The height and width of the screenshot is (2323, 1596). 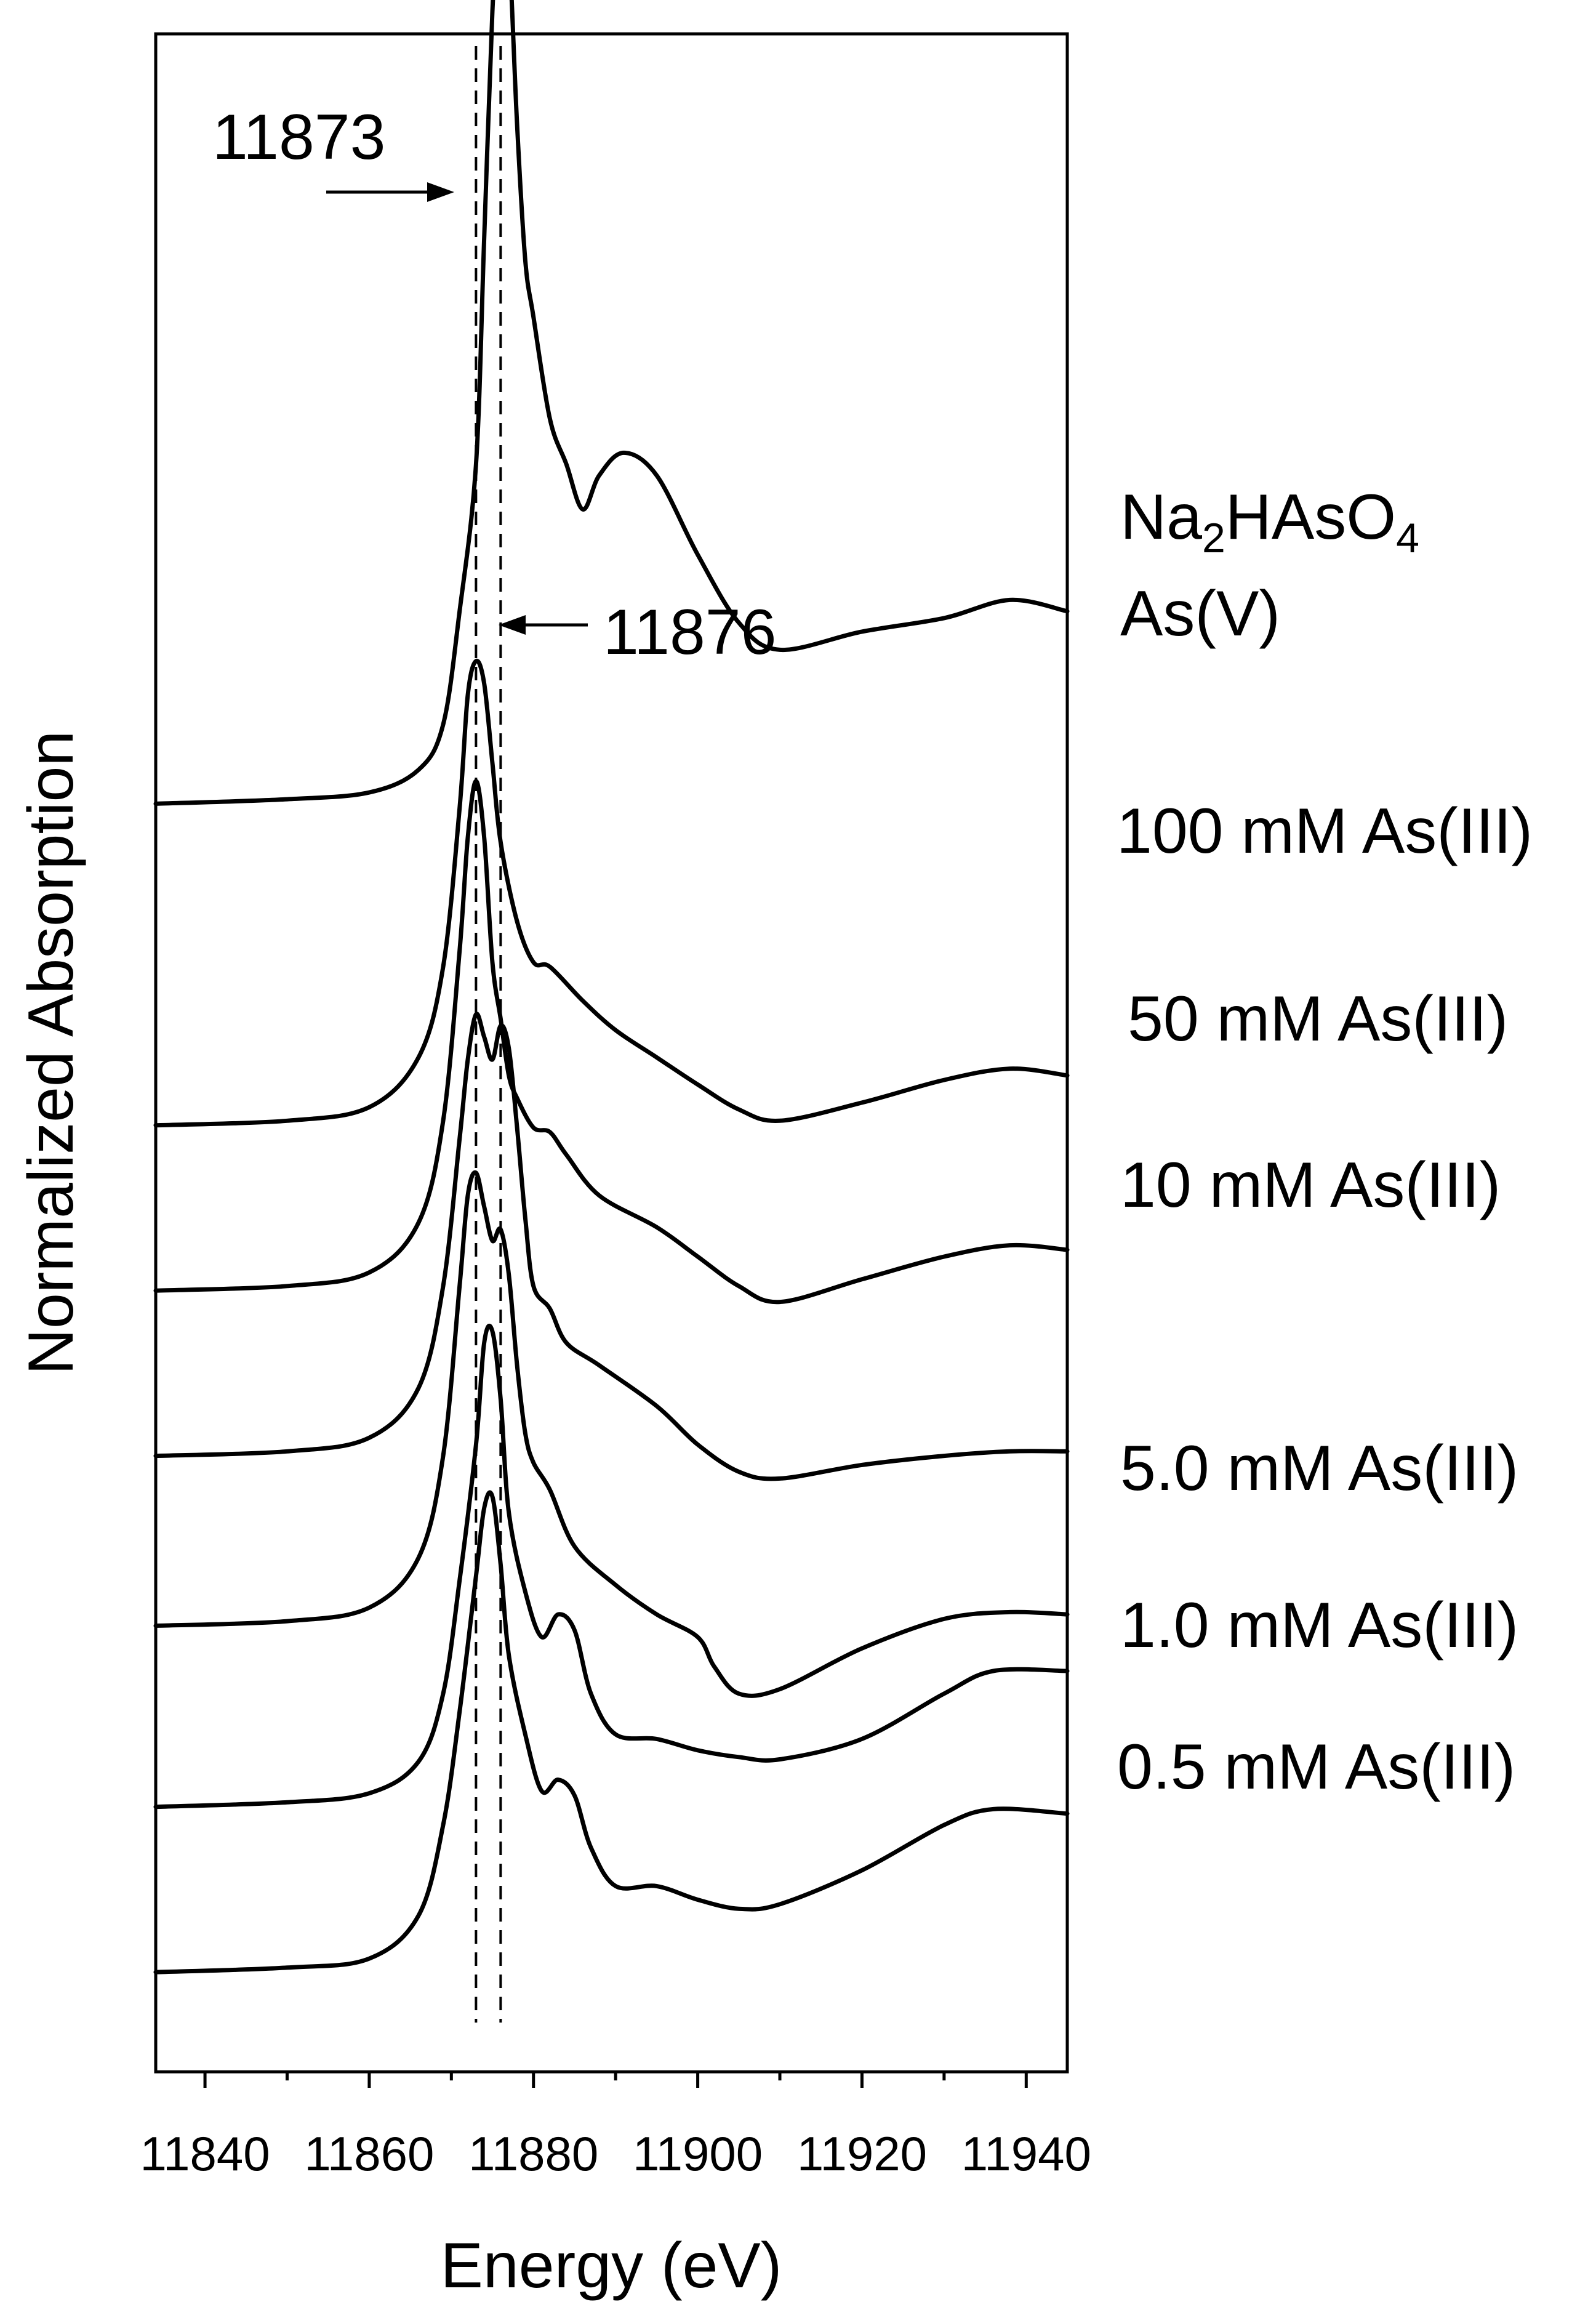 What do you see at coordinates (611, 2265) in the screenshot?
I see `x-axis-label: Energy (eV)` at bounding box center [611, 2265].